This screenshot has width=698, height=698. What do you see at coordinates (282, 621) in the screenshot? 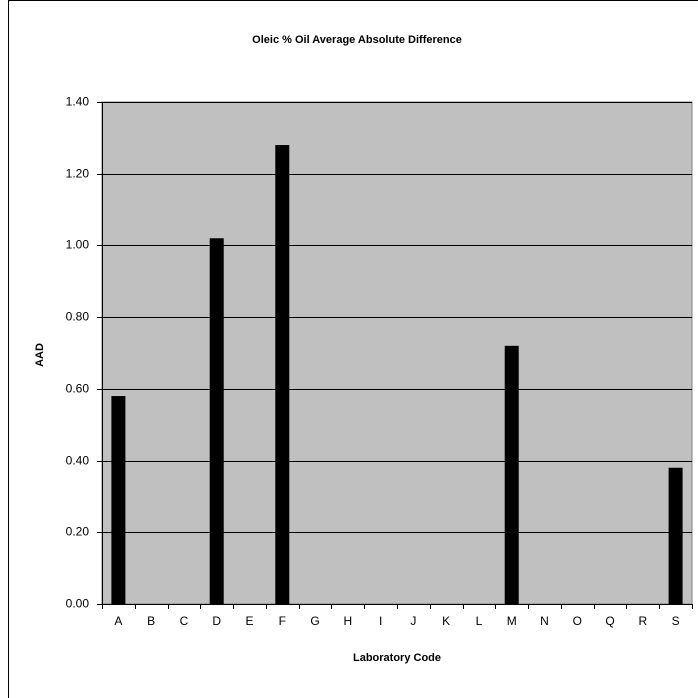
I see `x-tick-label: F` at bounding box center [282, 621].